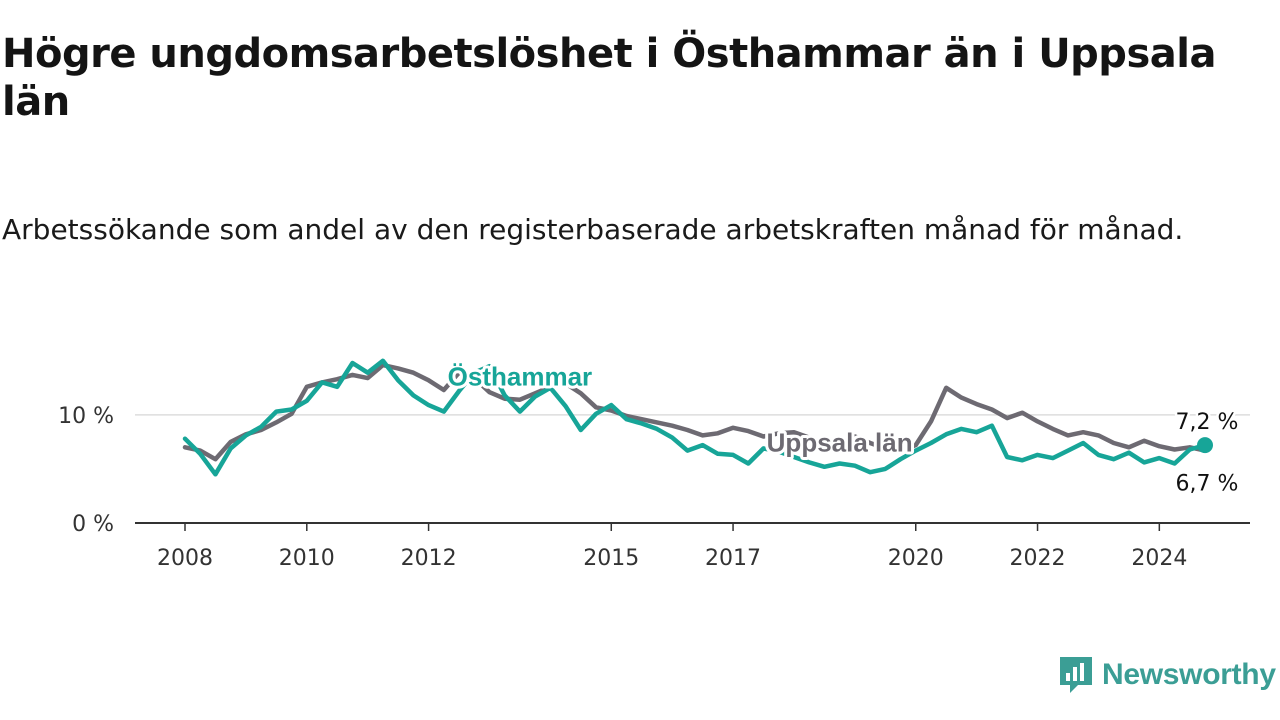  I want to click on series-line-uppsala-lan, so click(695, 412).